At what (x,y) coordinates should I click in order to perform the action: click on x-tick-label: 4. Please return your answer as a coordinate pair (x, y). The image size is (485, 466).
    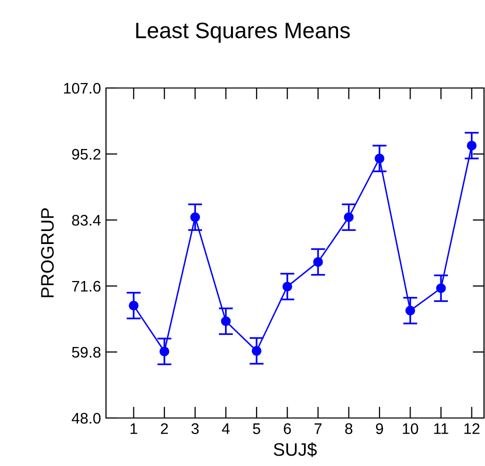
    Looking at the image, I should click on (226, 428).